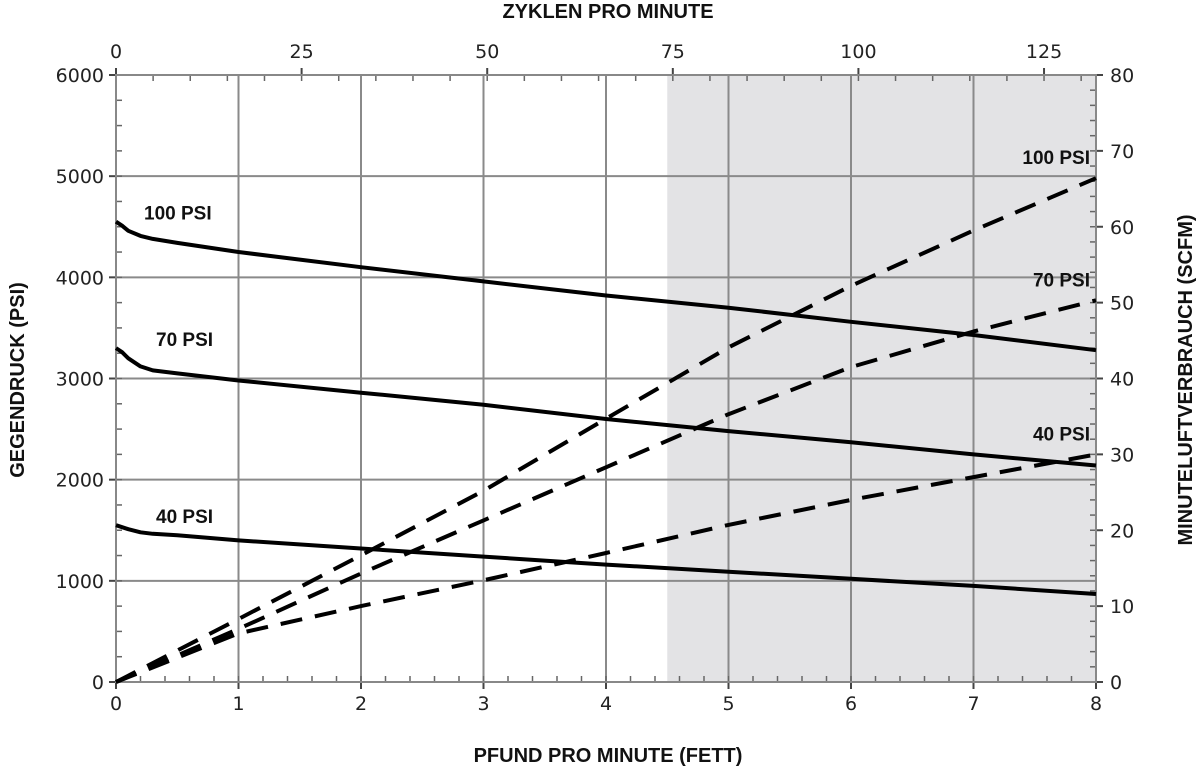 Image resolution: width=1200 pixels, height=776 pixels. Describe the element at coordinates (1061, 280) in the screenshot. I see `series-label-dashed-70-psi: 70 PSI` at that location.